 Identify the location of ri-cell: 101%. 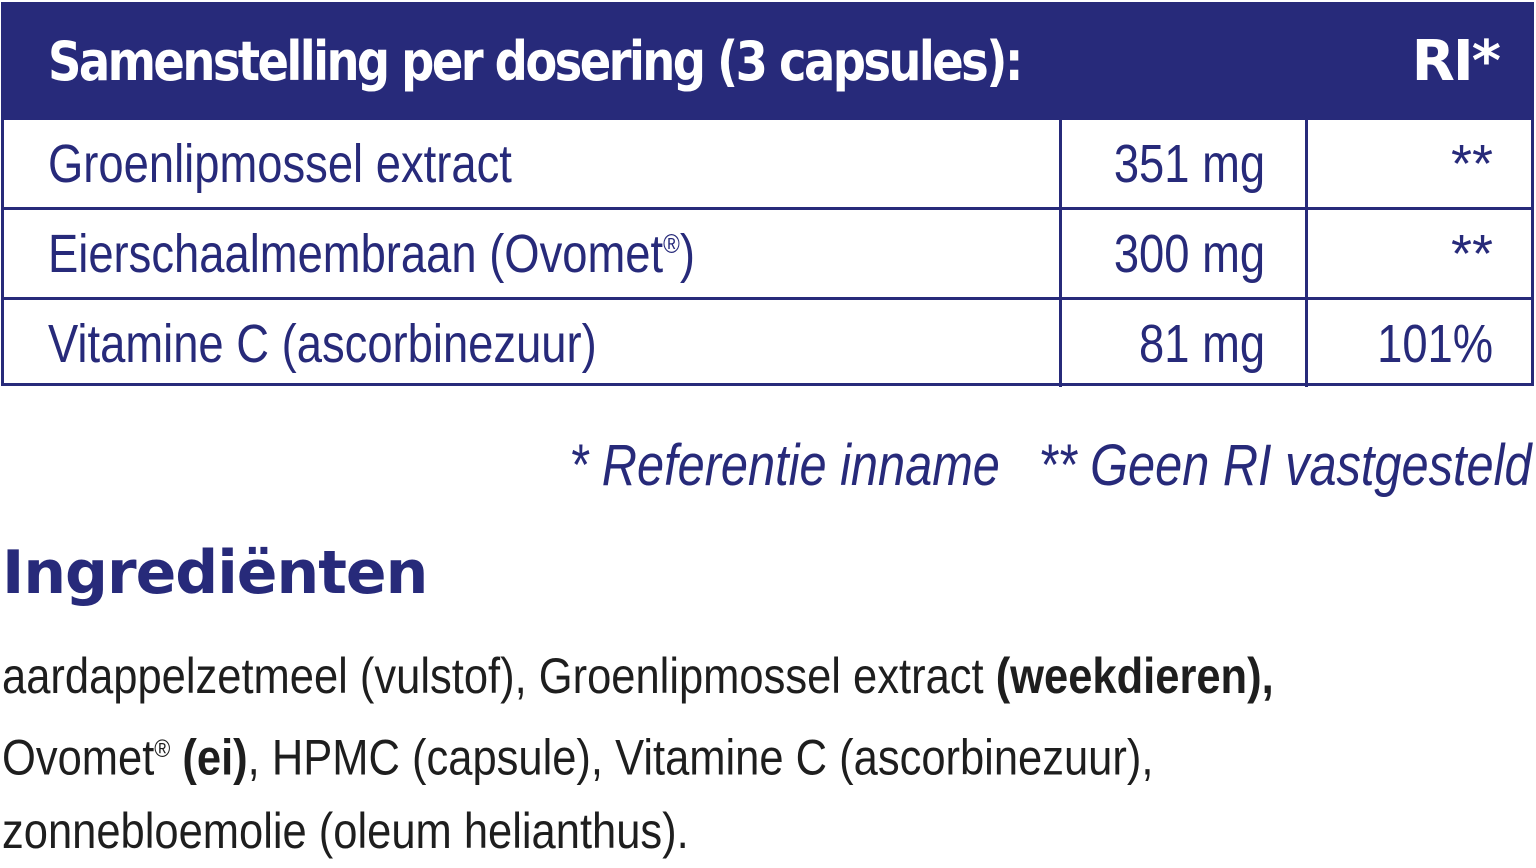
(1419, 343).